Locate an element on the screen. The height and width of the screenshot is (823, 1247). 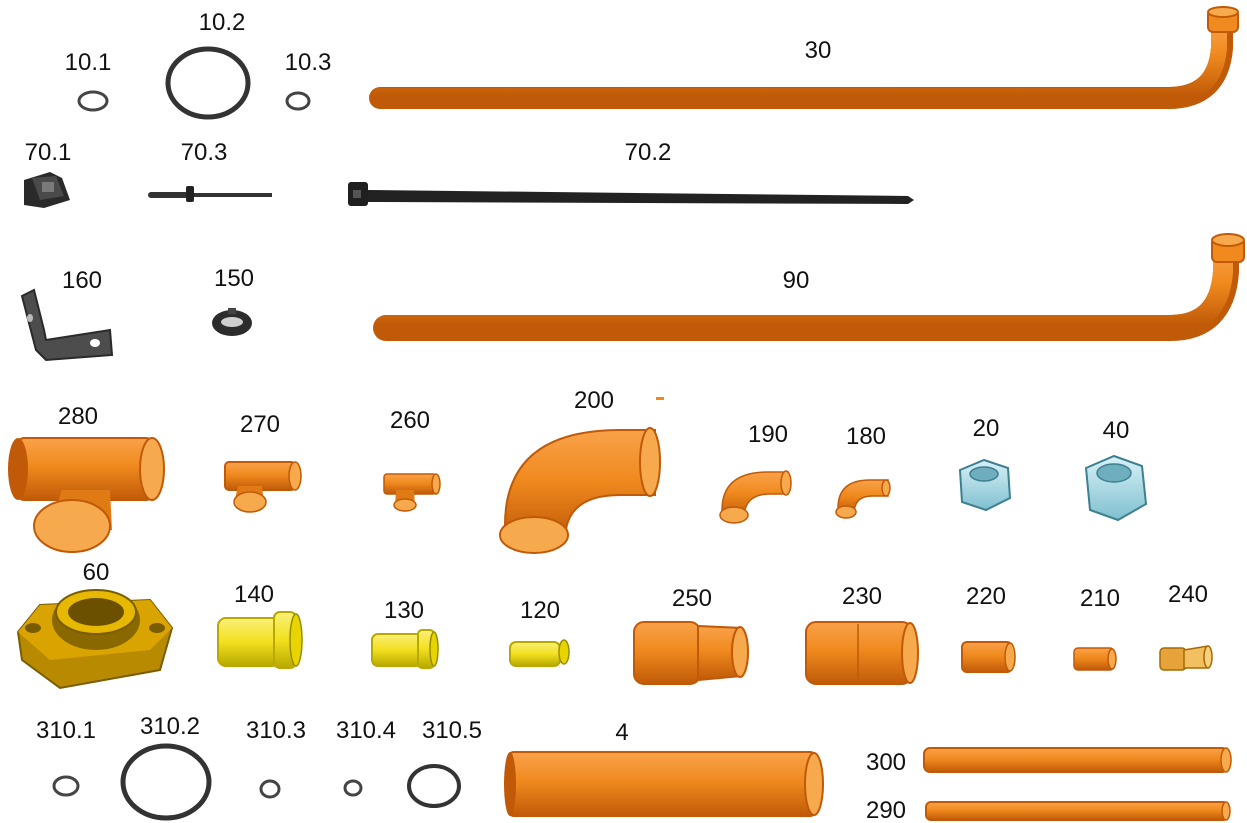
part-10-3-oring is located at coordinates (298, 101).